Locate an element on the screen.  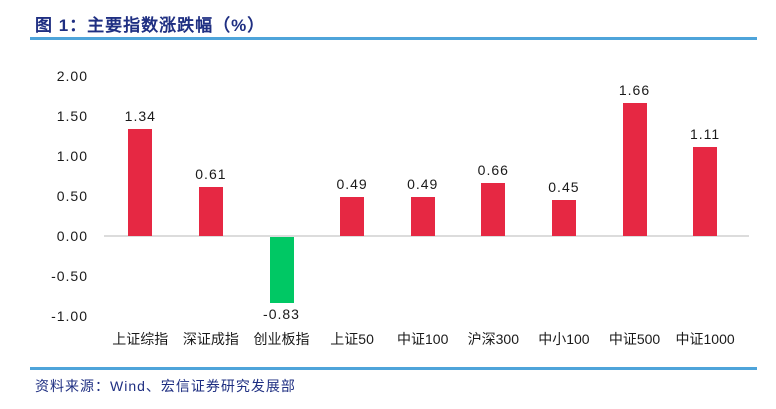
zero-axis-line is located at coordinates (426, 236).